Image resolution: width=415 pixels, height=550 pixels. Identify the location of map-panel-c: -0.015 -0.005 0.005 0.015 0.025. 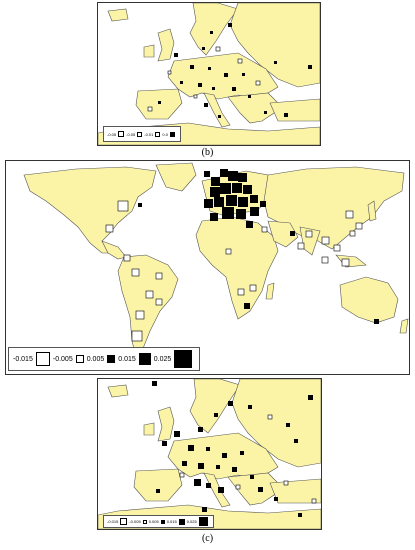
(209, 454).